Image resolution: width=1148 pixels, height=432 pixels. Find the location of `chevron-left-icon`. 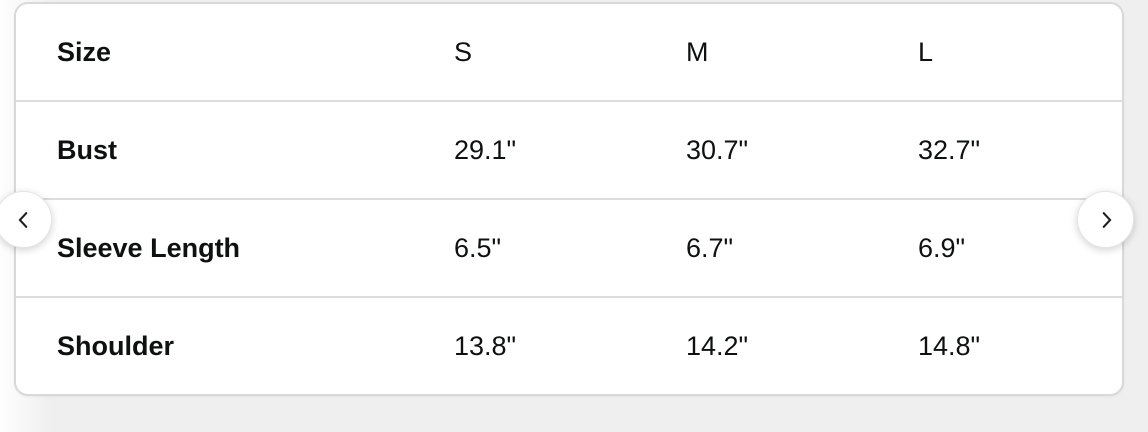

chevron-left-icon is located at coordinates (24, 220).